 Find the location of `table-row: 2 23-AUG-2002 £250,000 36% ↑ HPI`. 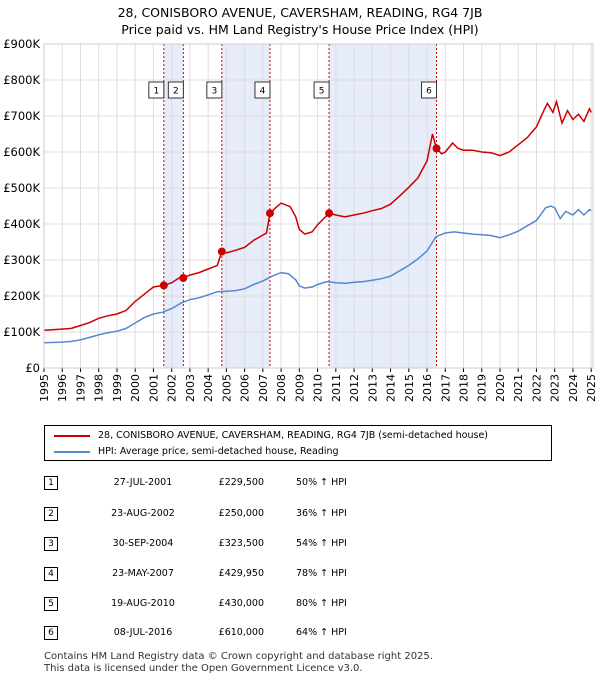

table-row: 2 23-AUG-2002 £250,000 36% ↑ HPI is located at coordinates (304, 515).